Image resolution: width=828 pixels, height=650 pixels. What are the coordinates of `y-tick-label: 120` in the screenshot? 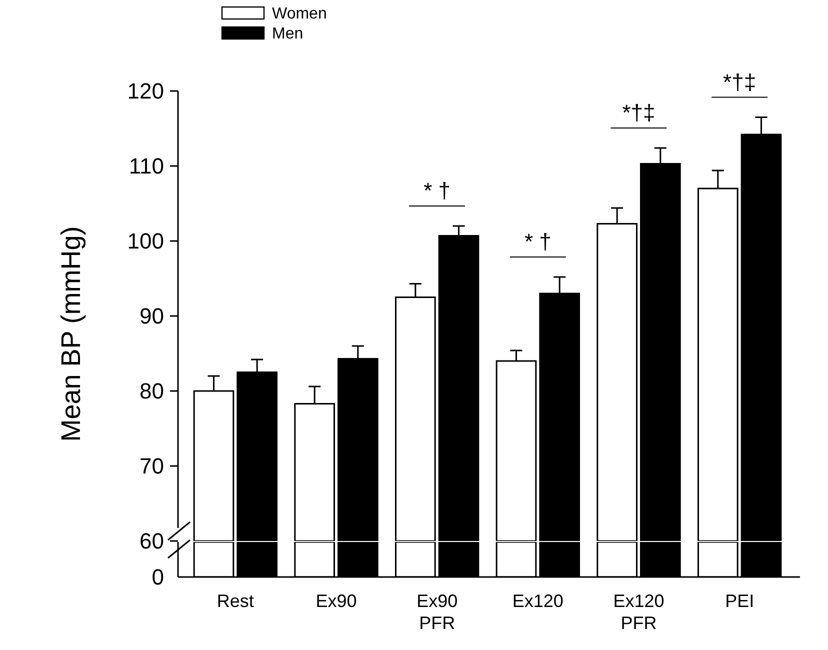 It's located at (145, 91).